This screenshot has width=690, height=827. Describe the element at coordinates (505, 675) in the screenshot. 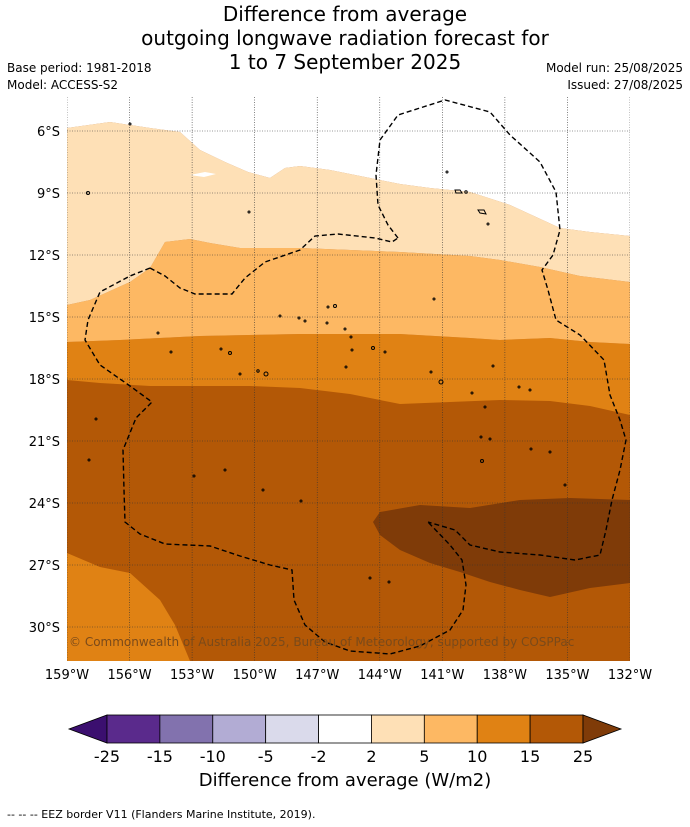

I see `longitude-label: 138°W` at that location.